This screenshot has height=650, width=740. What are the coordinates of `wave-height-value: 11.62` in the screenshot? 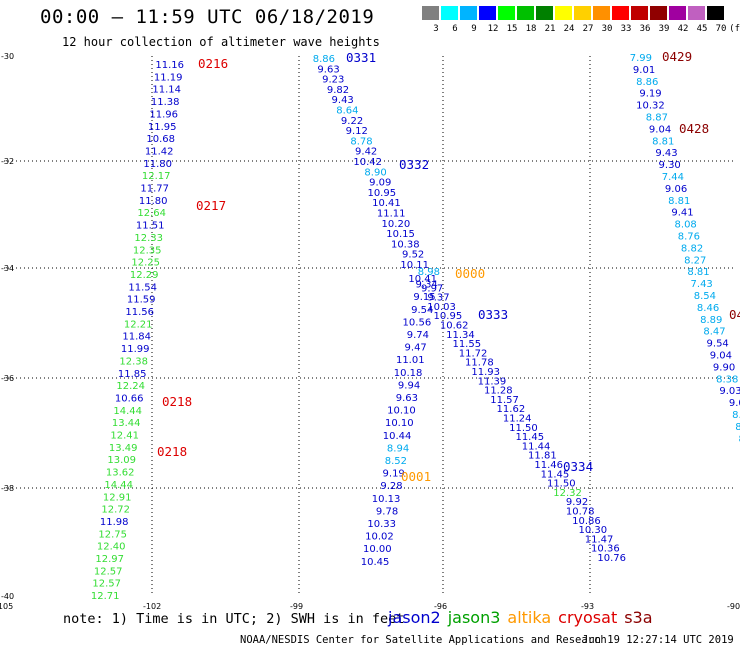 It's located at (511, 409).